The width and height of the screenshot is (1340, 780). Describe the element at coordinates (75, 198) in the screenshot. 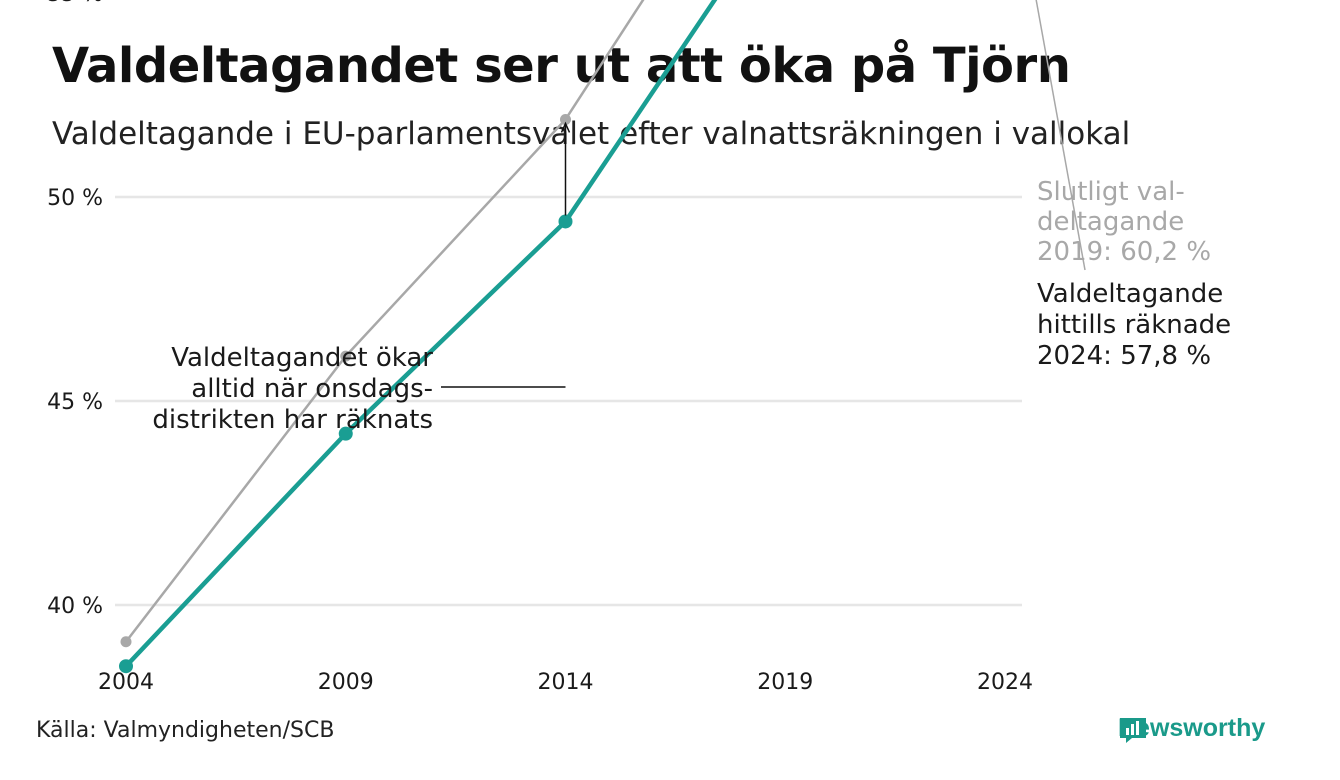

I see `y-tick-label: 50 %` at that location.